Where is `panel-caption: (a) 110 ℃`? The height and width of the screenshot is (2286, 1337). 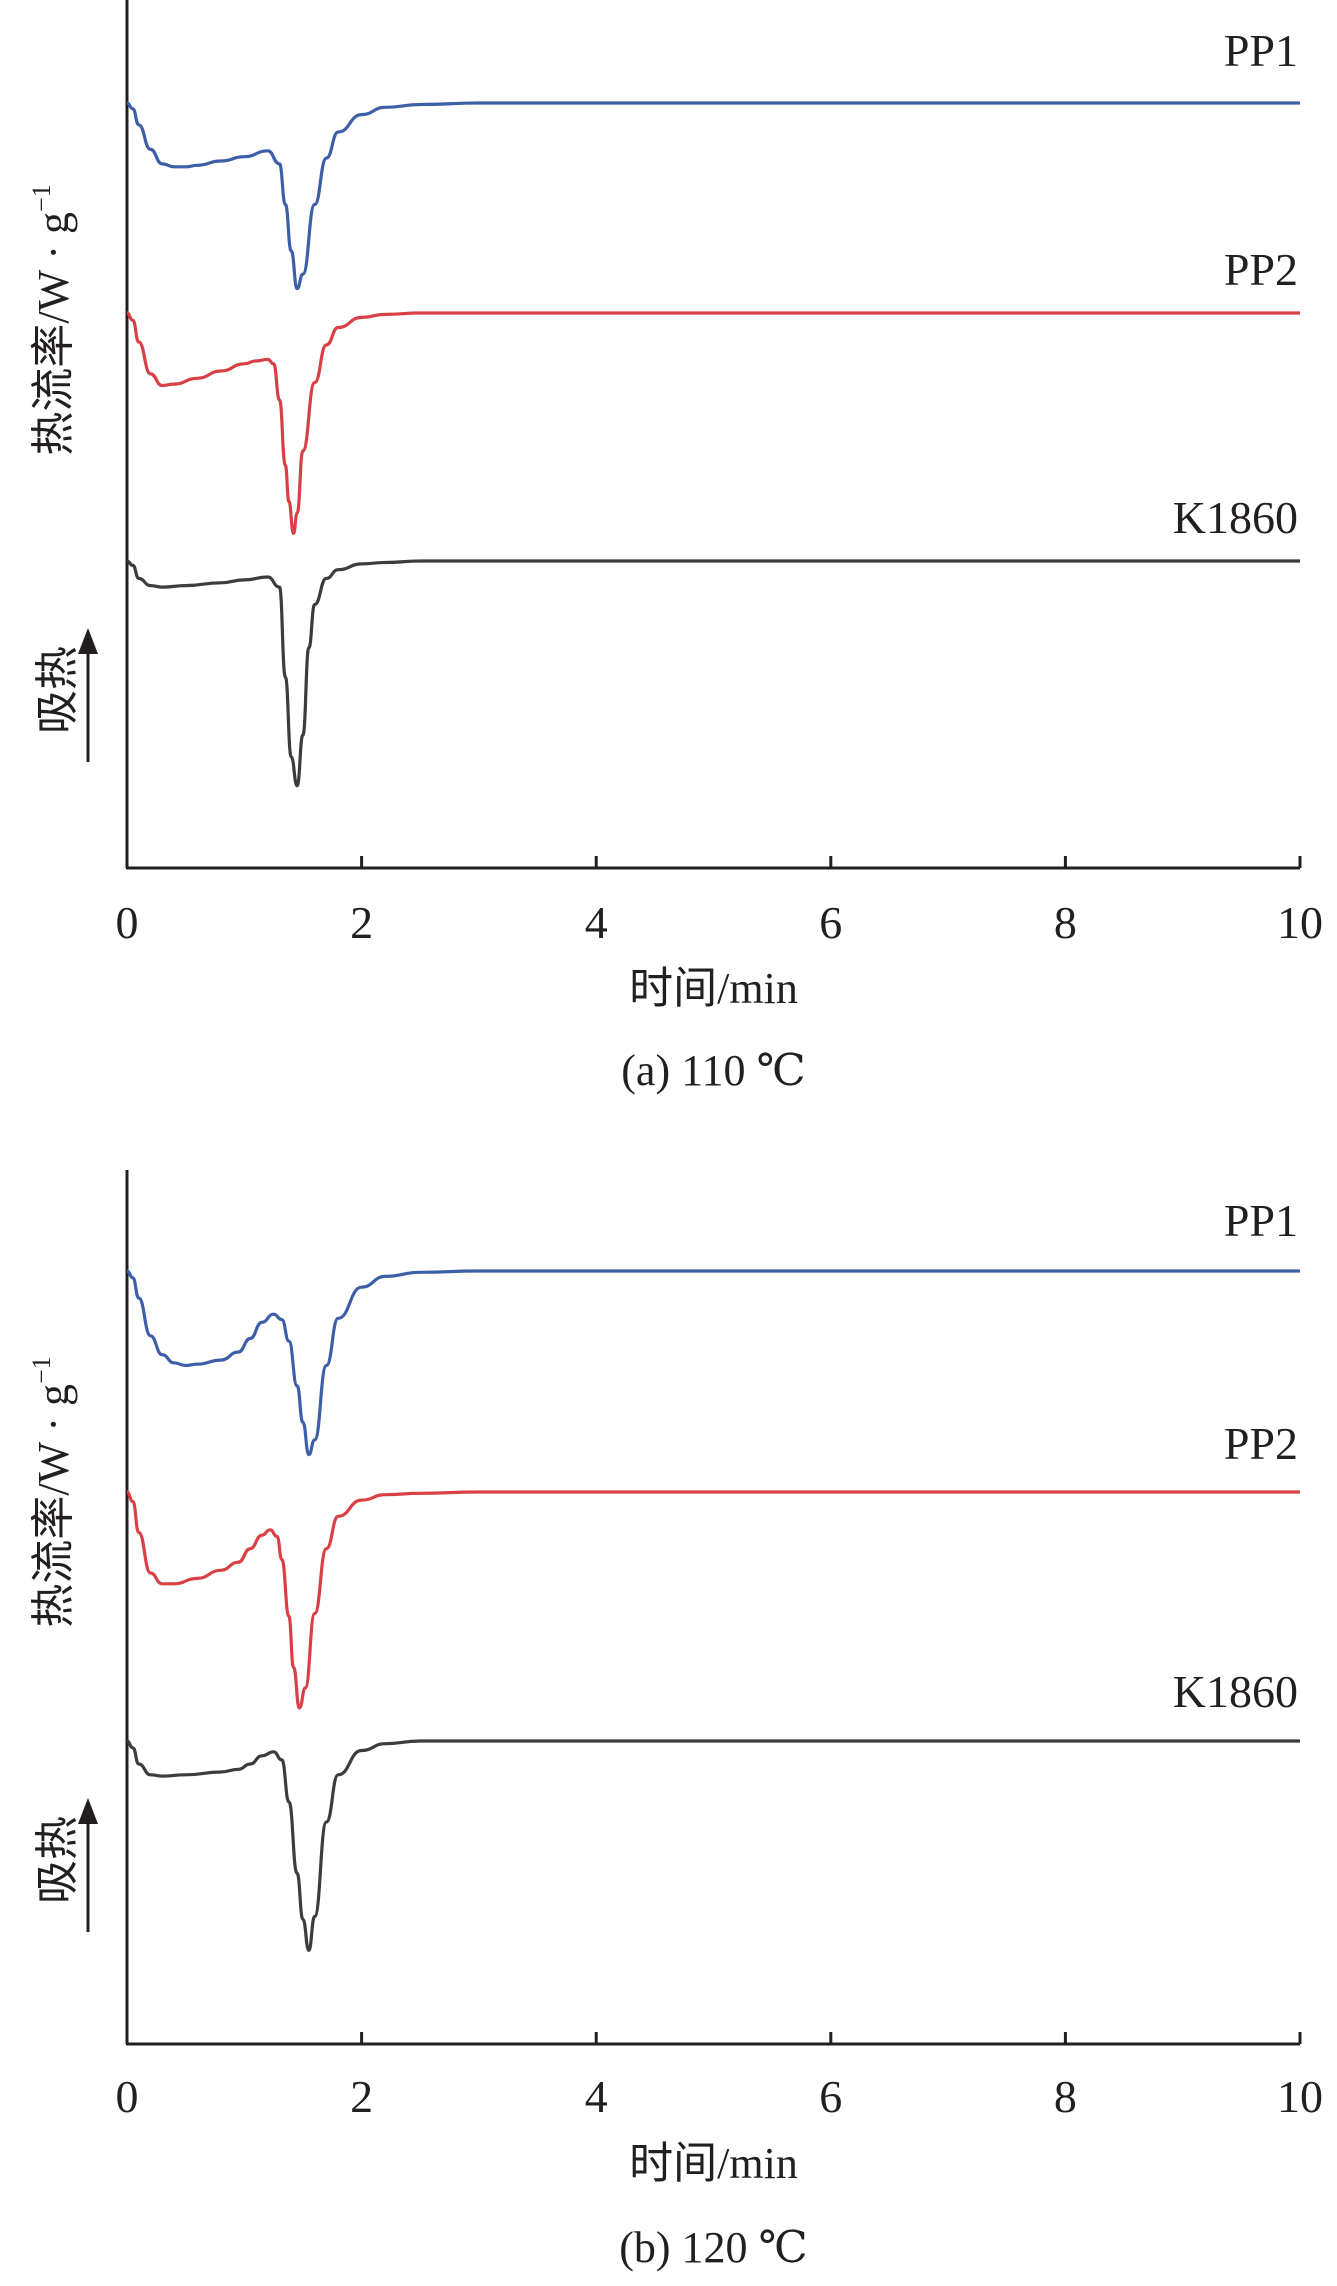
panel-caption: (a) 110 ℃ is located at coordinates (713, 1070).